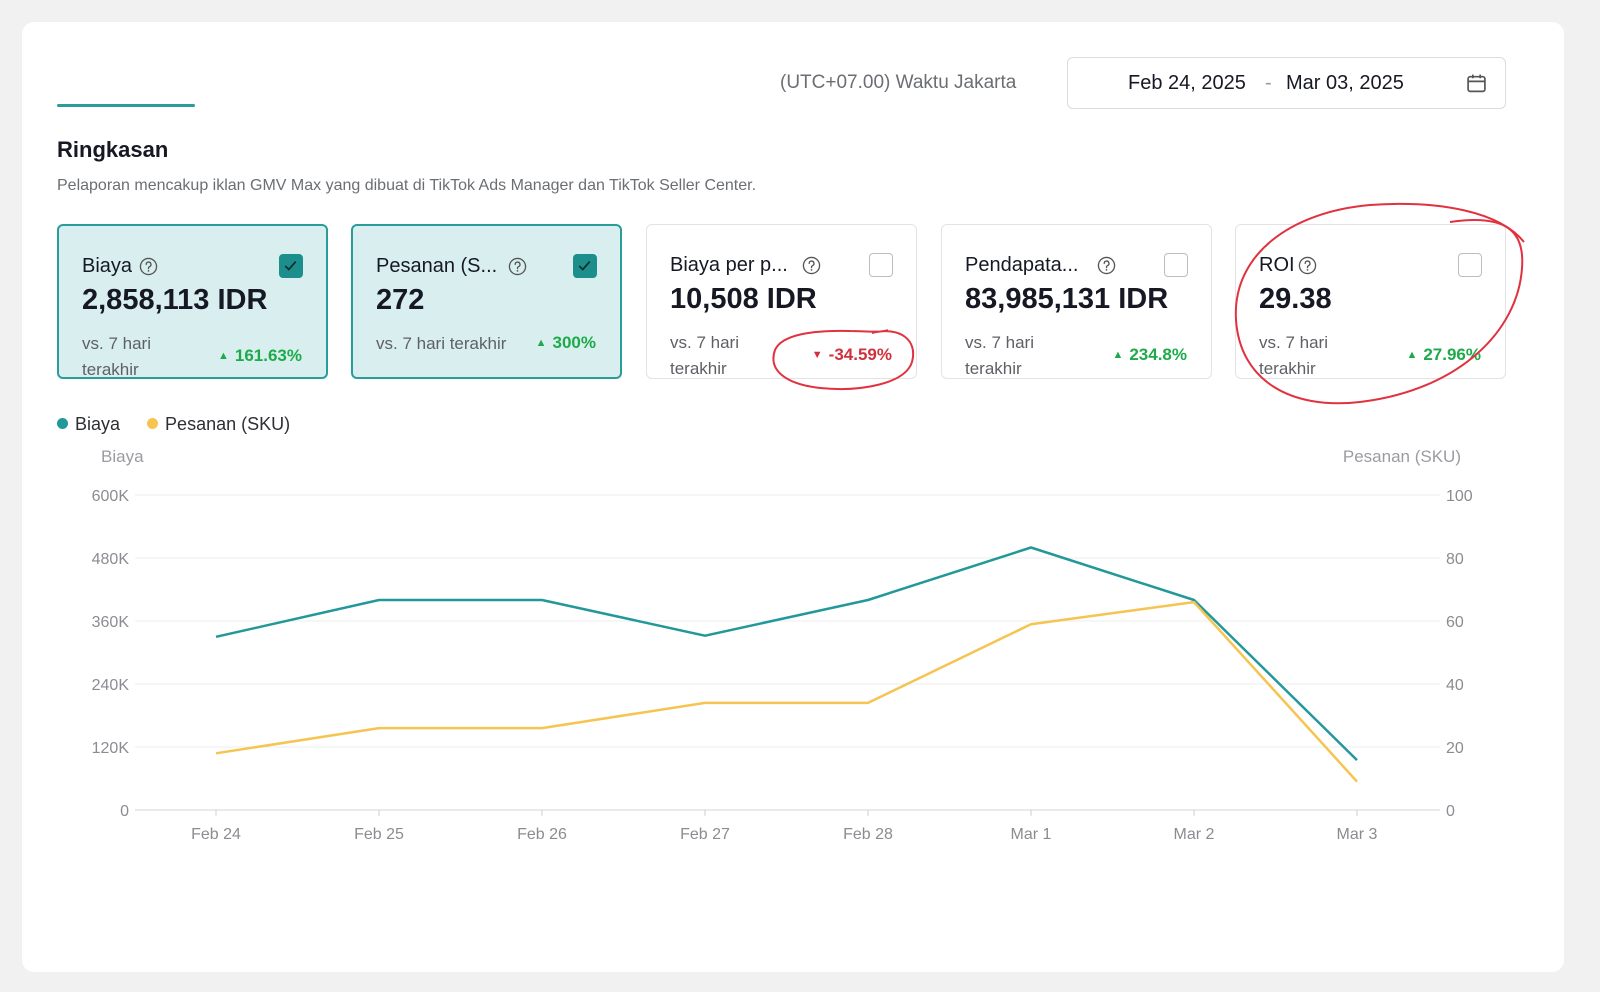 The width and height of the screenshot is (1600, 992). What do you see at coordinates (1277, 265) in the screenshot?
I see `metric-label: ROI` at bounding box center [1277, 265].